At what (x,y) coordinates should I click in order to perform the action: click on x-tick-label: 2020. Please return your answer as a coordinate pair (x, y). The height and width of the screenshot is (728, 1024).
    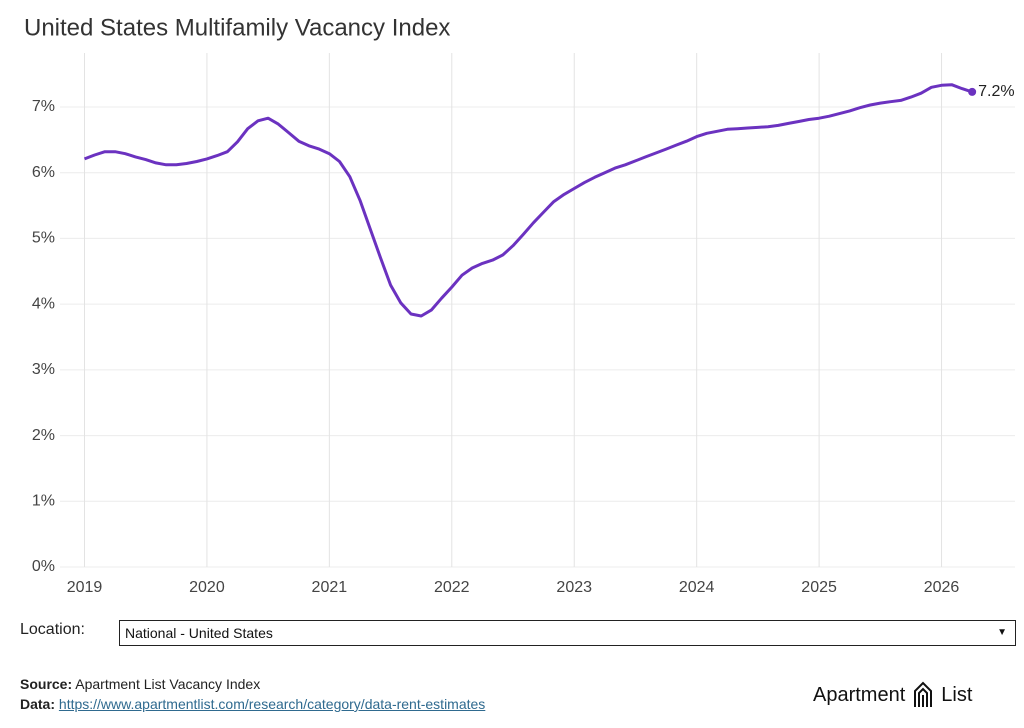
    Looking at the image, I should click on (207, 587).